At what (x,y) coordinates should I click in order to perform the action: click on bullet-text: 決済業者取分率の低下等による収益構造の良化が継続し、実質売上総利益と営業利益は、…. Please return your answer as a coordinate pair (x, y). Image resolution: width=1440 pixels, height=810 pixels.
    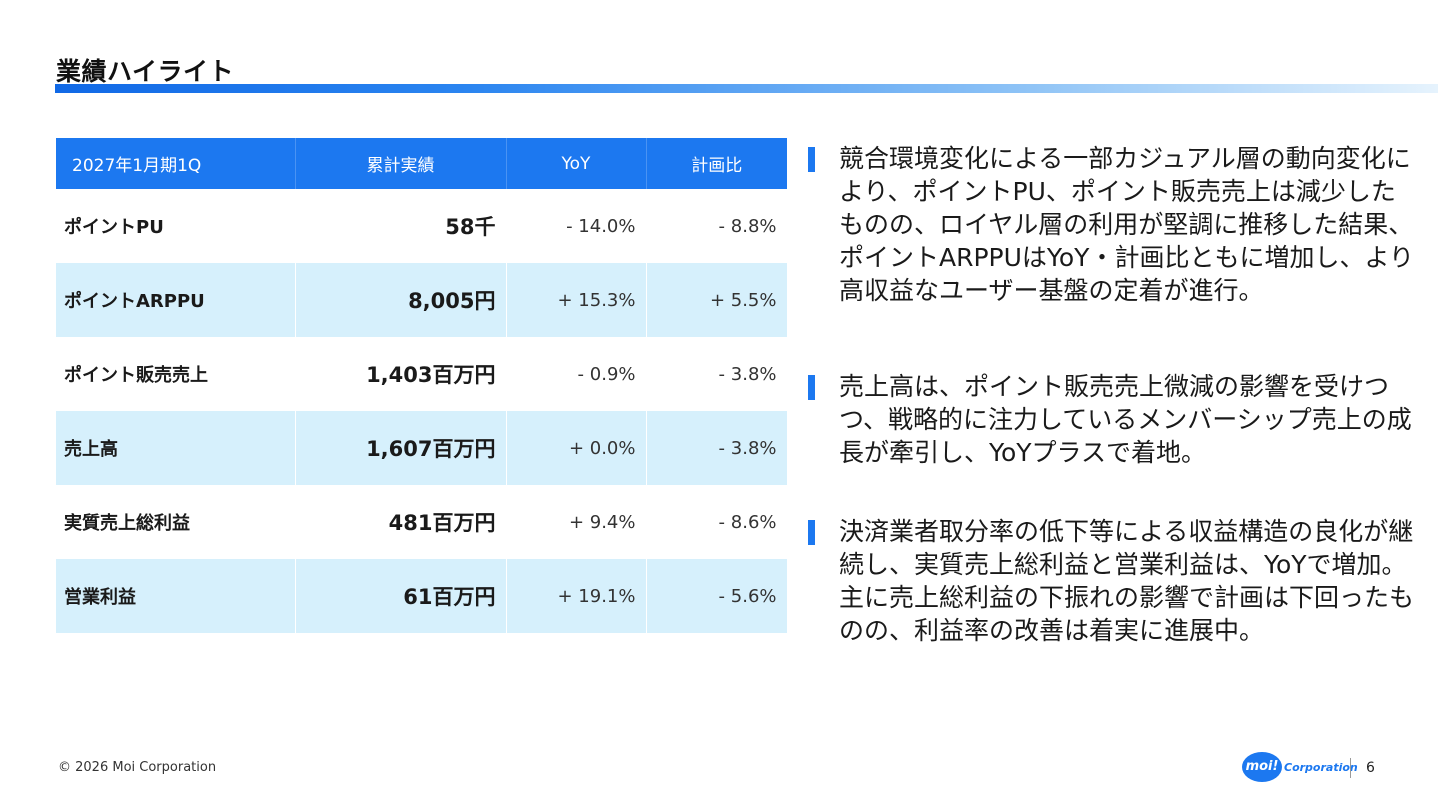
    Looking at the image, I should click on (1127, 581).